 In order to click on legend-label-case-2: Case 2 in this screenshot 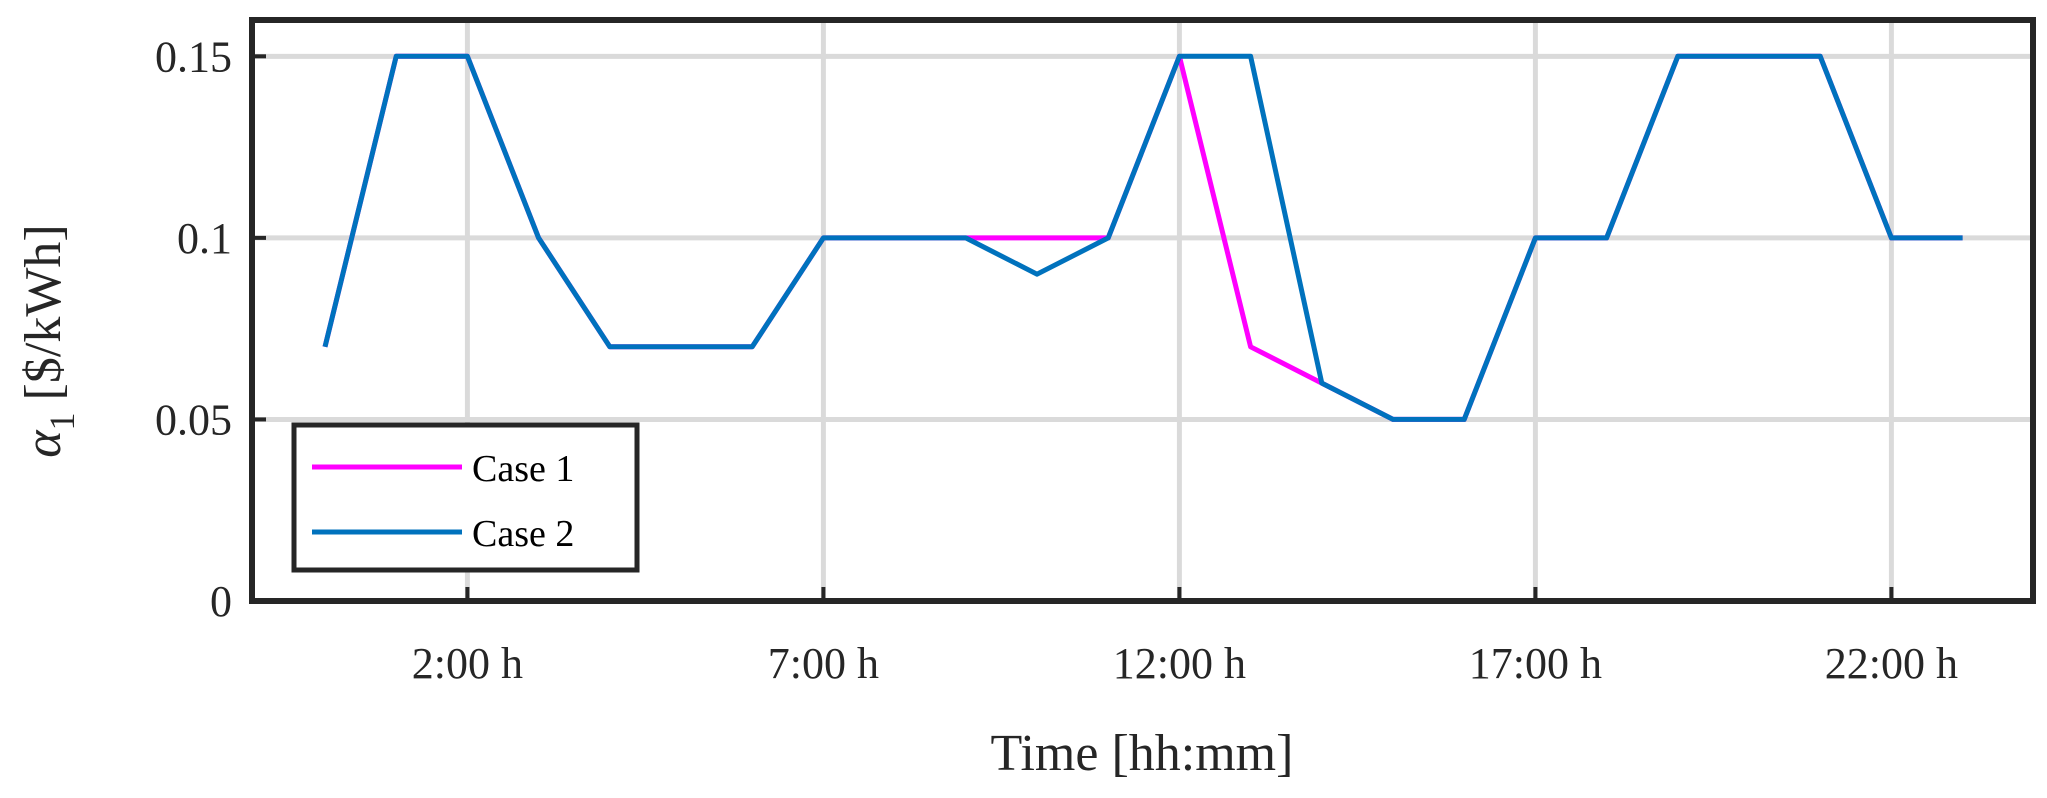, I will do `click(523, 534)`.